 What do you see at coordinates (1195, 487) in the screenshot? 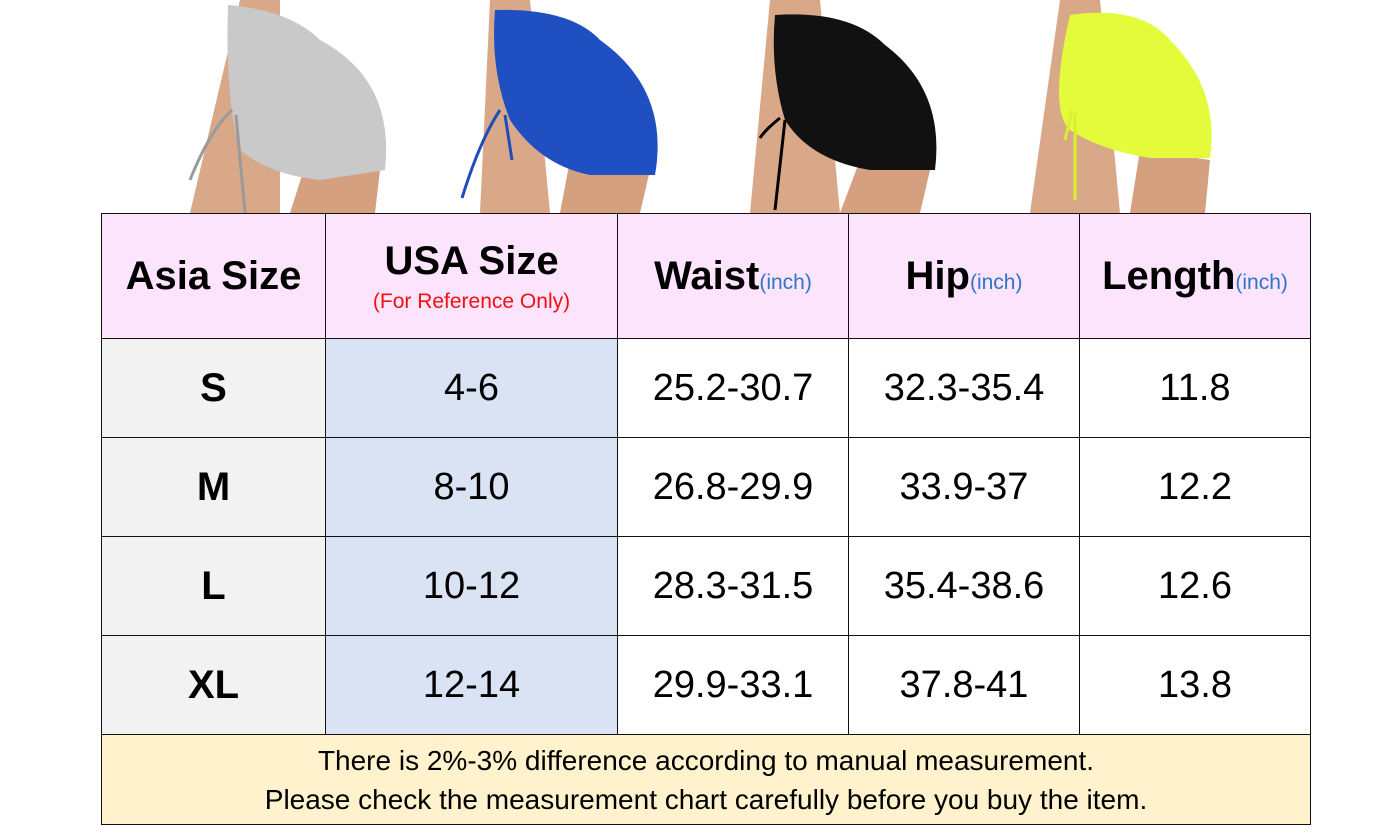
I see `cell-length: 12.2` at bounding box center [1195, 487].